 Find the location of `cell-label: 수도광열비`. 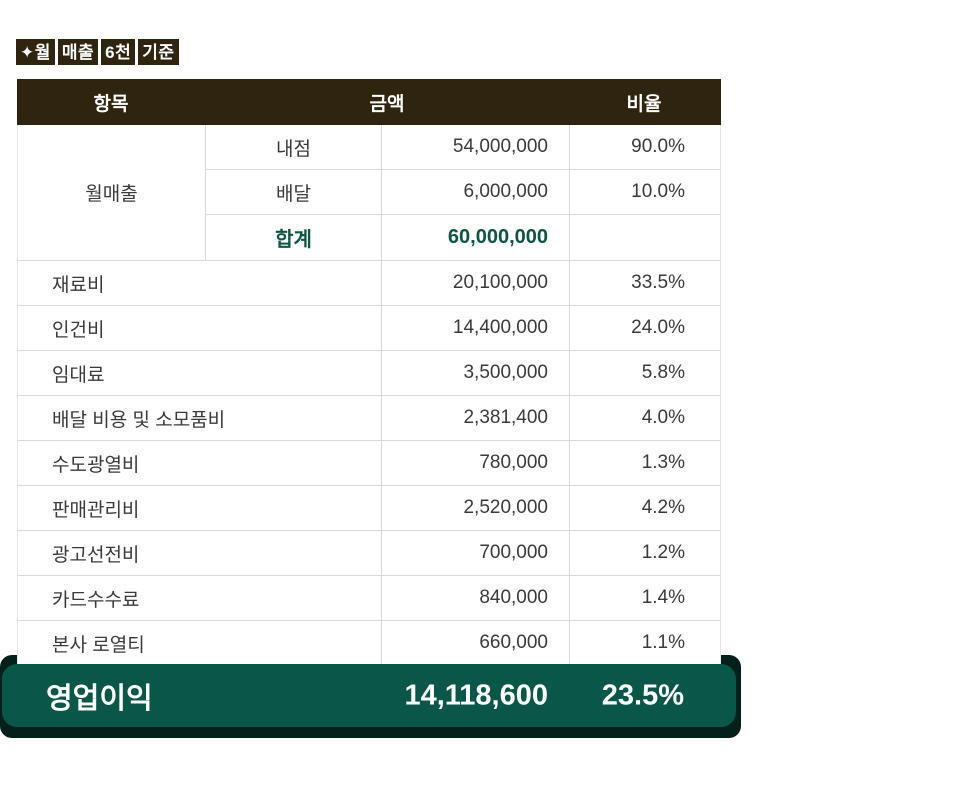

cell-label: 수도광열비 is located at coordinates (96, 465).